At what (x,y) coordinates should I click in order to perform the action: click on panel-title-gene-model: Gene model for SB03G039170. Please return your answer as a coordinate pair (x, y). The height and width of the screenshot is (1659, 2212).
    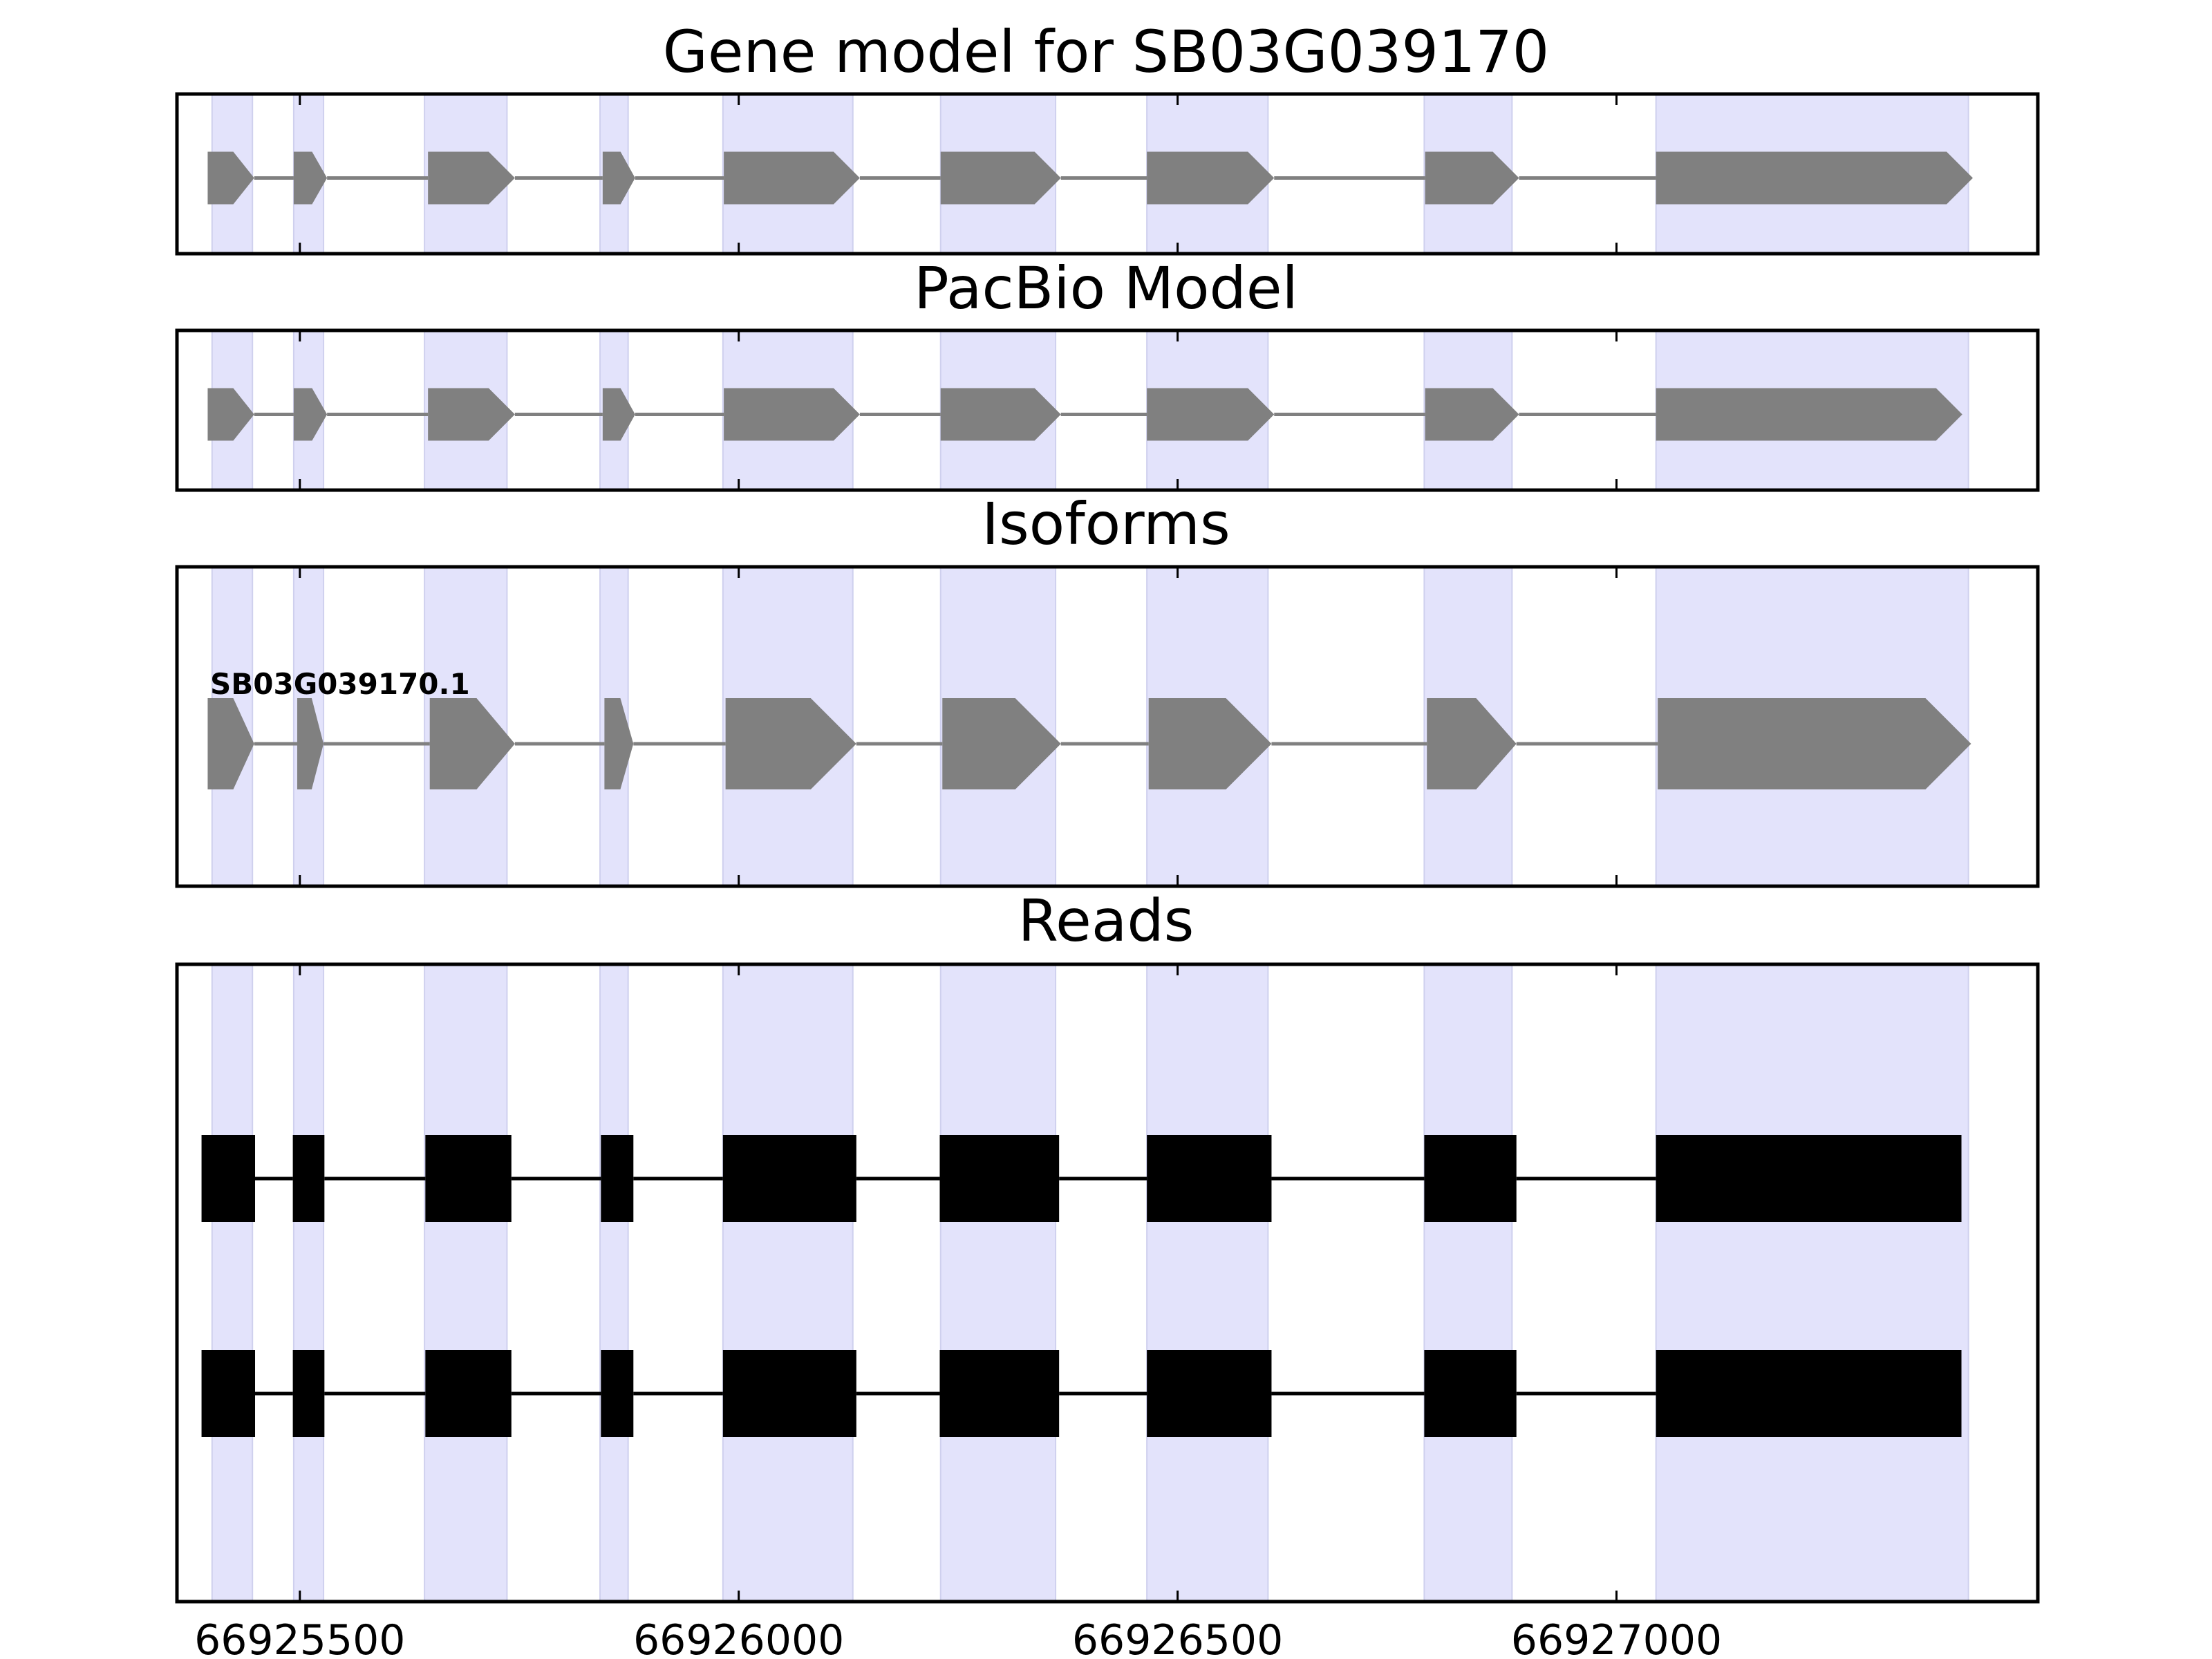
    Looking at the image, I should click on (1106, 52).